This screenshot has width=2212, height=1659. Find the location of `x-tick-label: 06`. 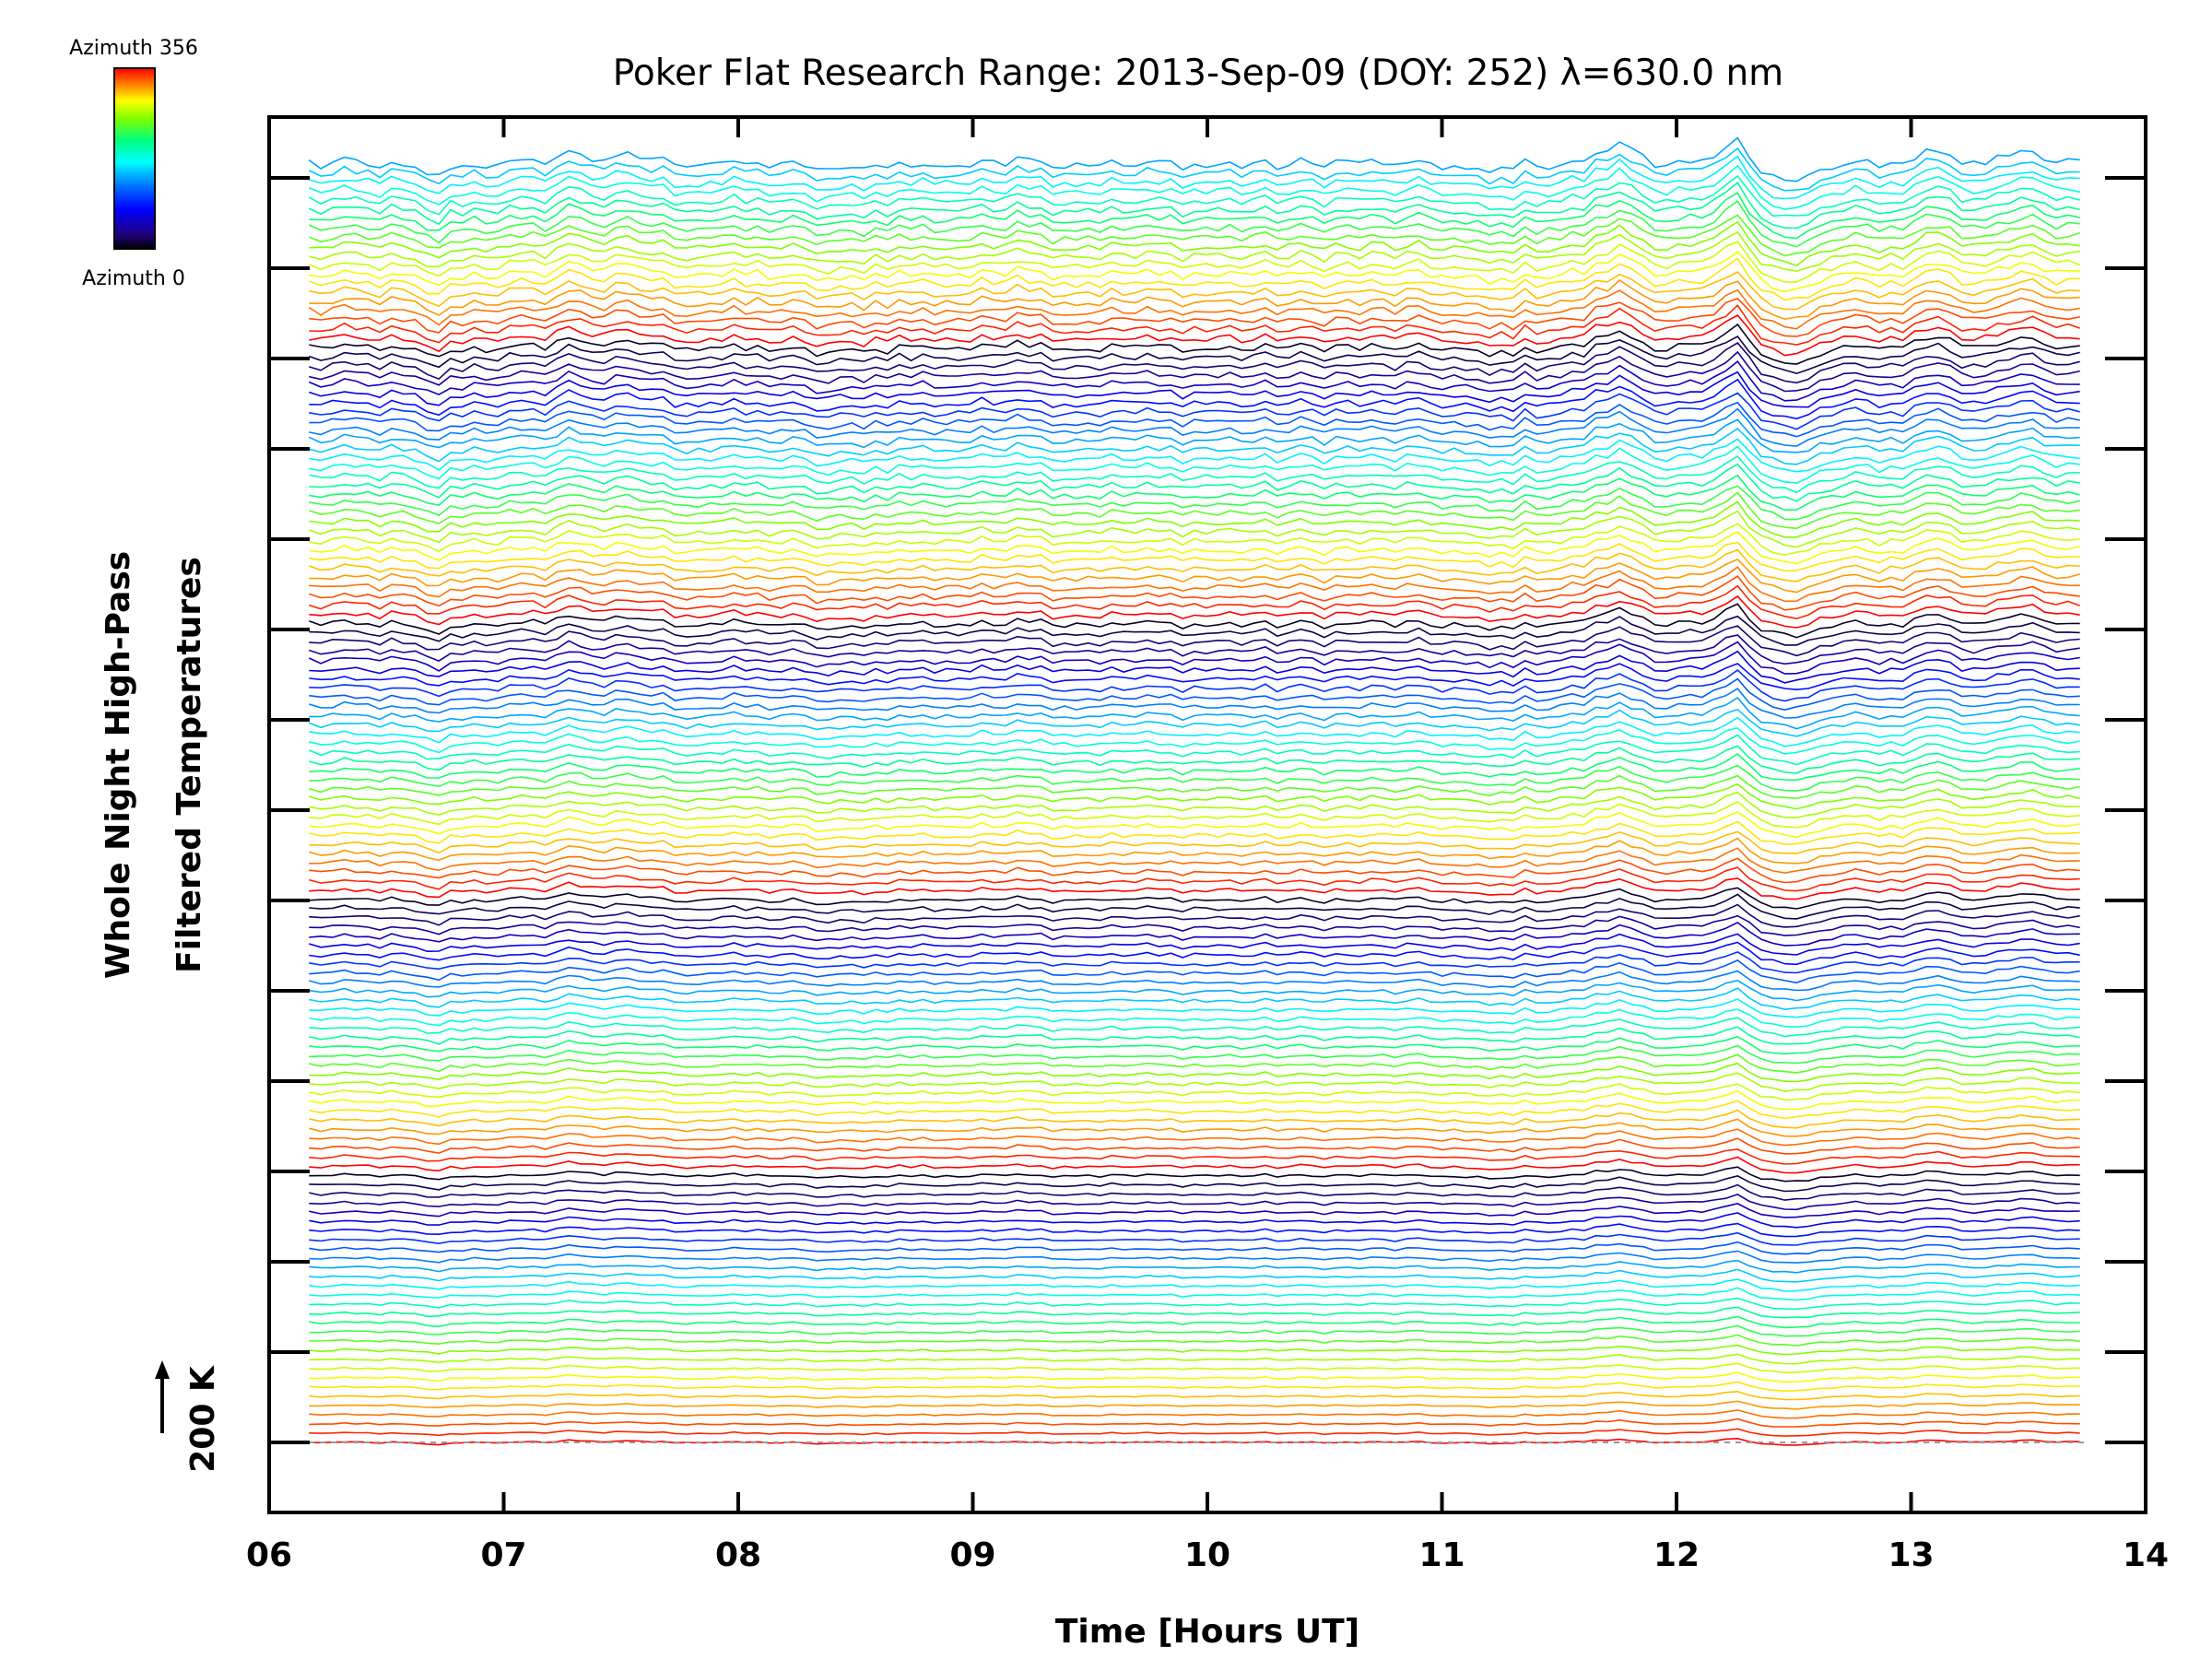

x-tick-label: 06 is located at coordinates (269, 1555).